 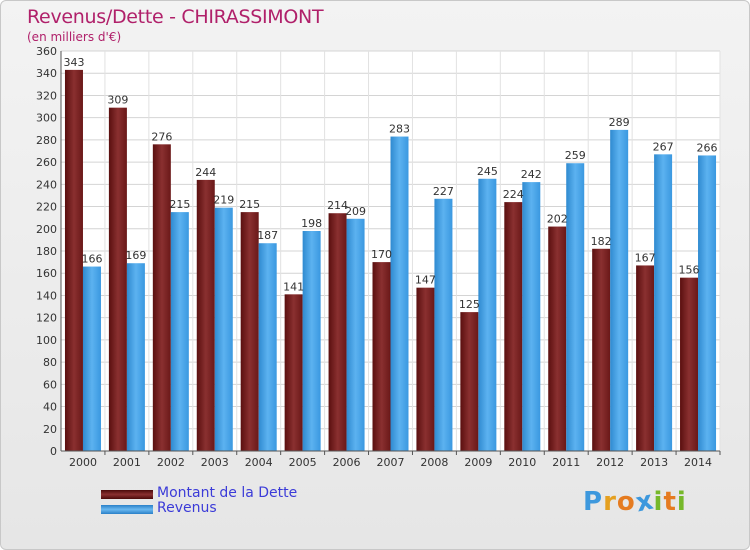 What do you see at coordinates (443, 191) in the screenshot?
I see `data-label-revenue: 227` at bounding box center [443, 191].